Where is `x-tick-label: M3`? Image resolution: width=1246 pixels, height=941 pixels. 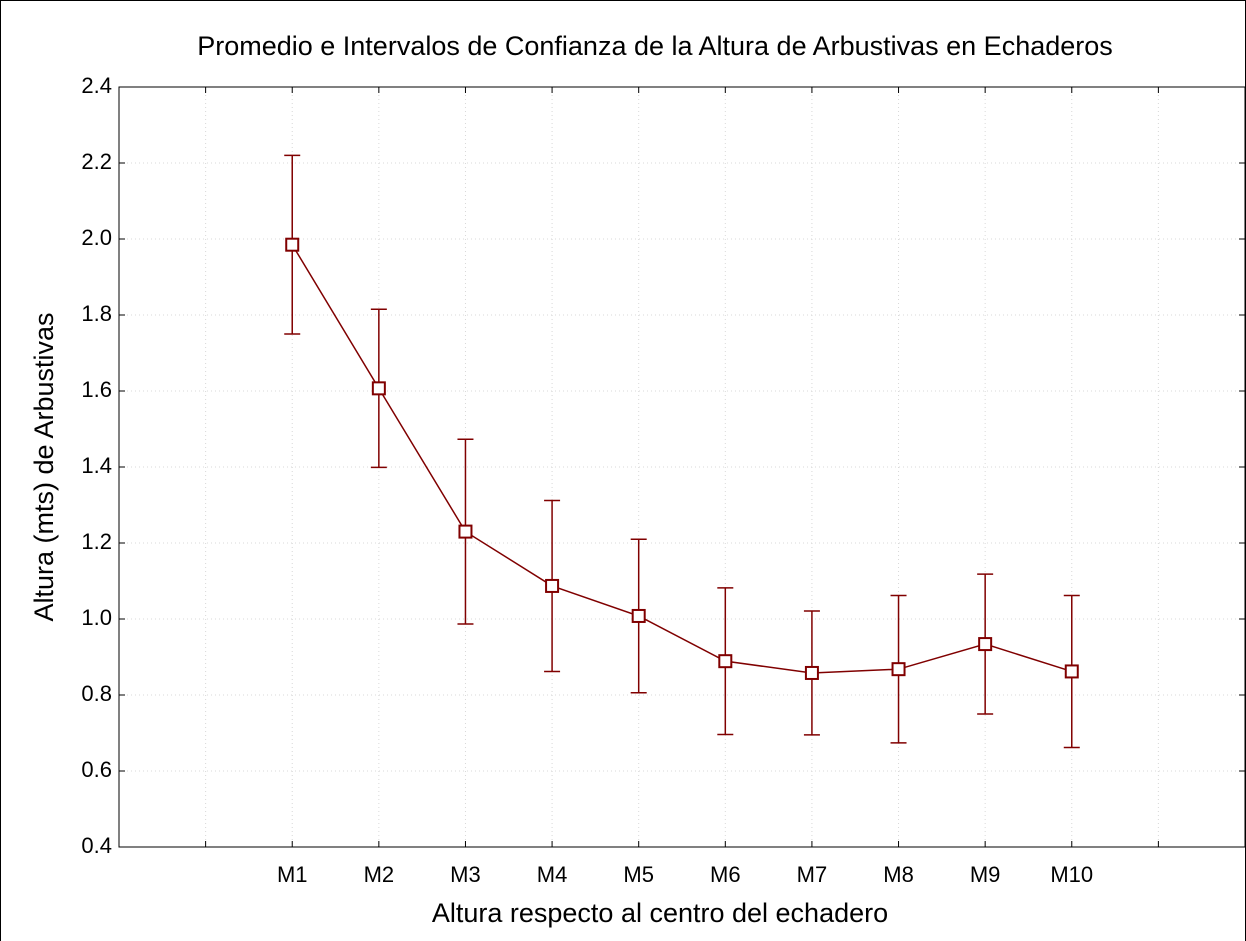 x-tick-label: M3 is located at coordinates (465, 874).